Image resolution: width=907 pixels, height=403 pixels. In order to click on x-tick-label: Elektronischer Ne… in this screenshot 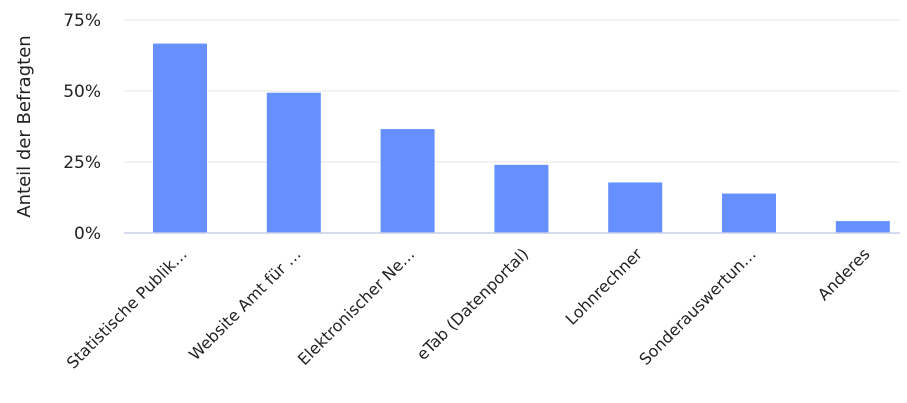, I will do `click(356, 306)`.